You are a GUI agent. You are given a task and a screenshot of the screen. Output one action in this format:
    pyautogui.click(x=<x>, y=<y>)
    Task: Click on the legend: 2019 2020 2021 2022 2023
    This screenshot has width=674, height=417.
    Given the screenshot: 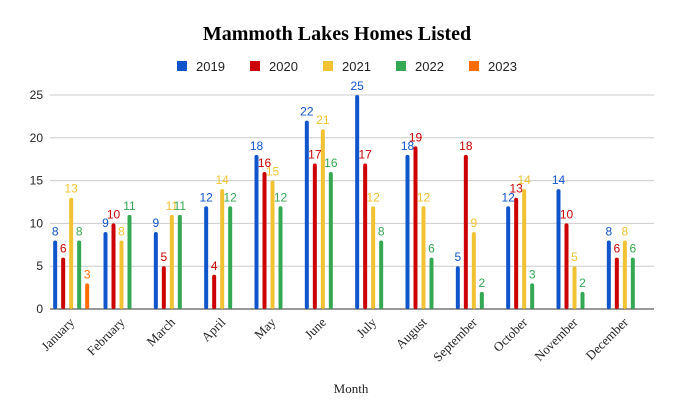 What is the action you would take?
    pyautogui.click(x=347, y=66)
    